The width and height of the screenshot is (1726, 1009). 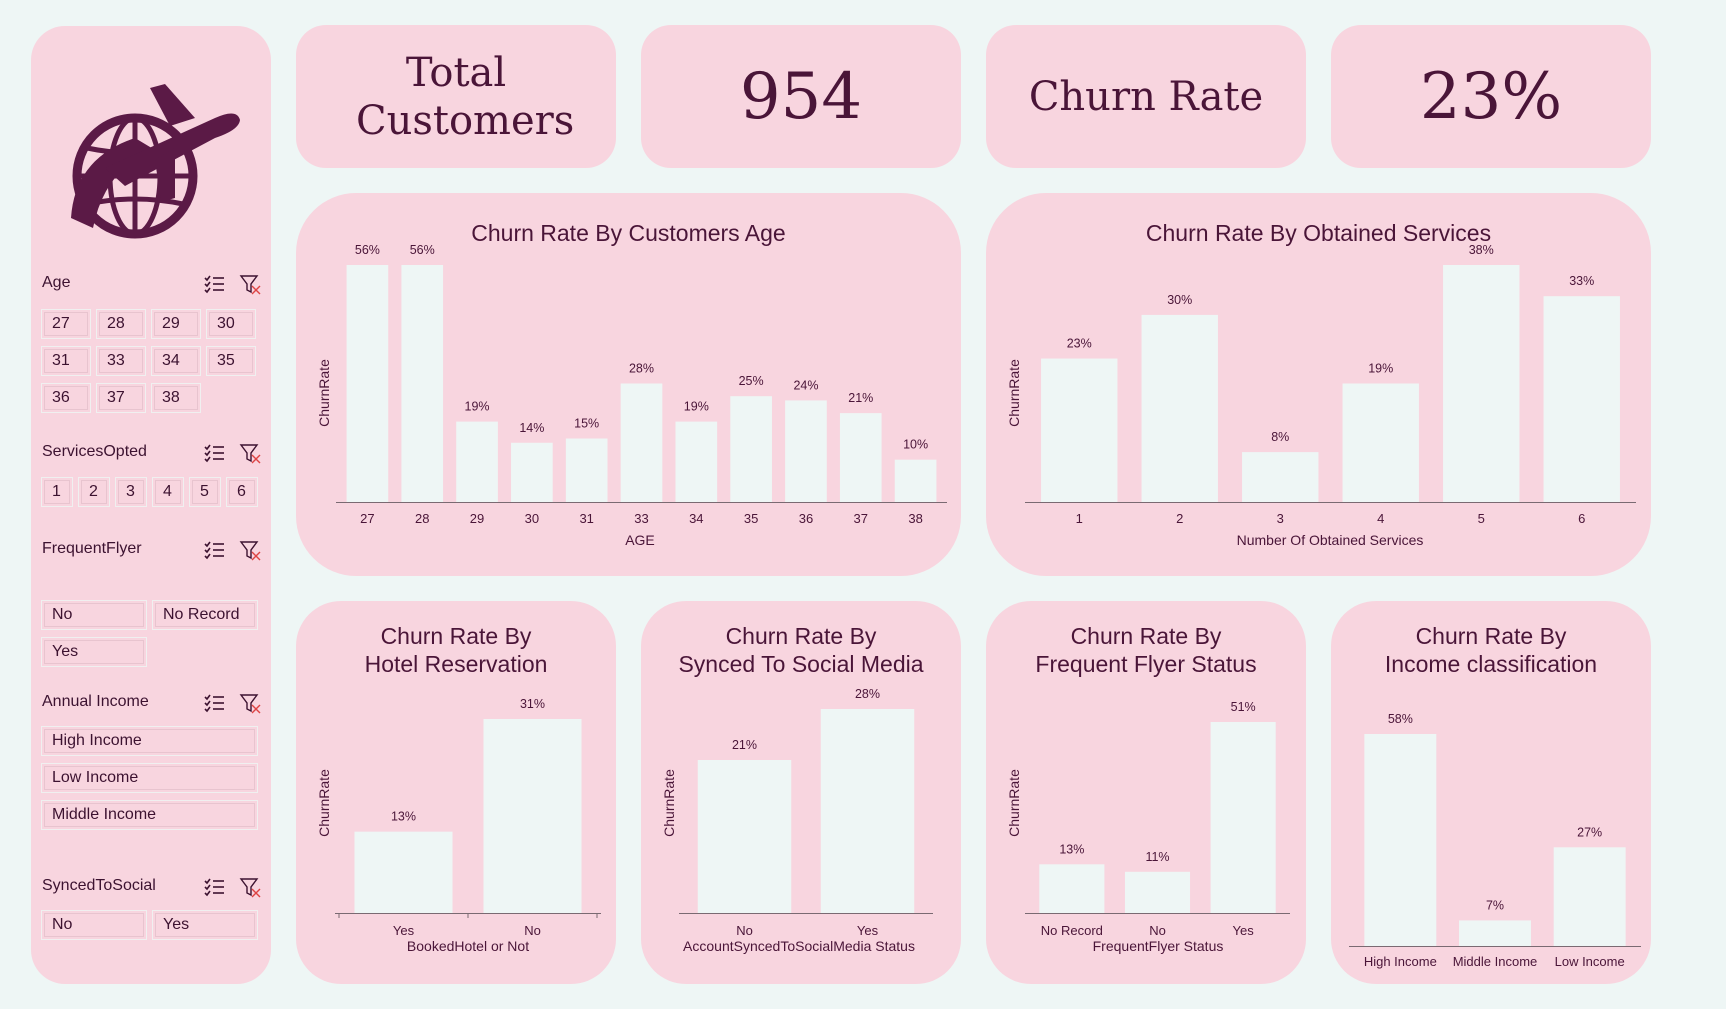 What do you see at coordinates (94, 615) in the screenshot?
I see `slicer-frequent-flyer-no: No` at bounding box center [94, 615].